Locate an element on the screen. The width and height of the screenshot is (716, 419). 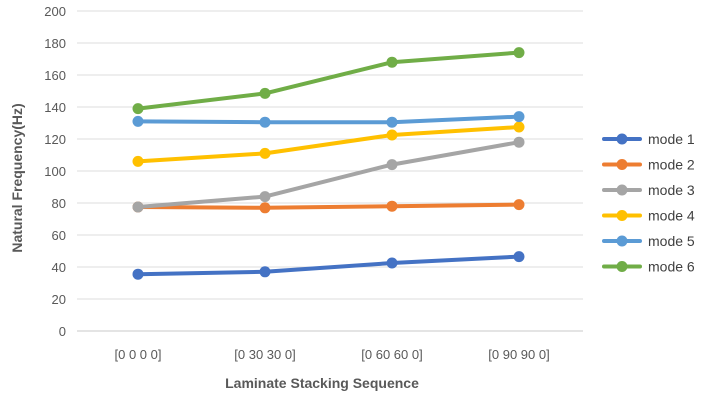
legend-label: mode 5 is located at coordinates (671, 241).